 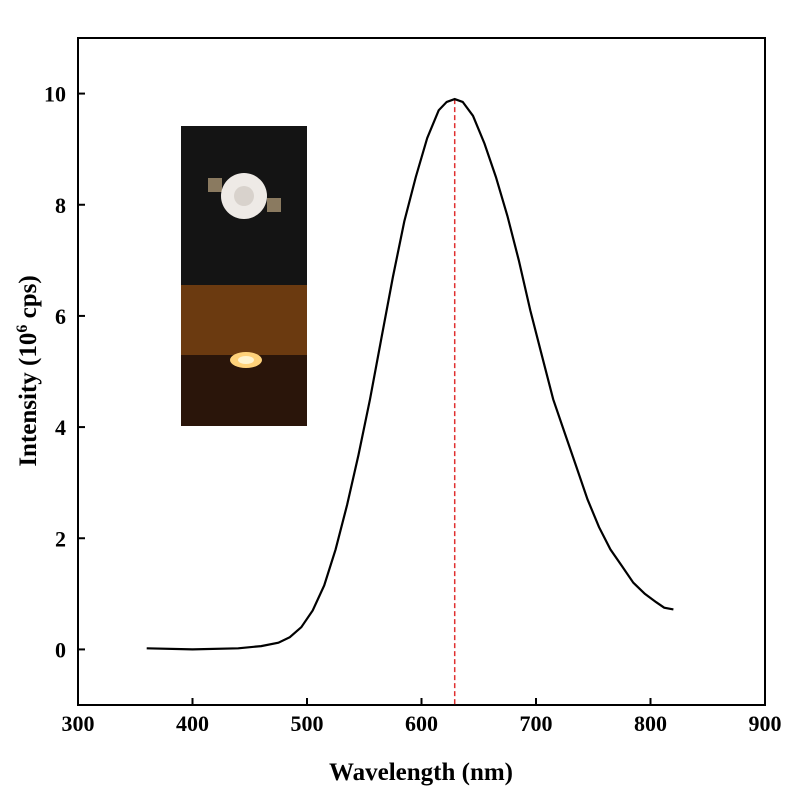 What do you see at coordinates (307, 723) in the screenshot?
I see `x-tick-label: 500` at bounding box center [307, 723].